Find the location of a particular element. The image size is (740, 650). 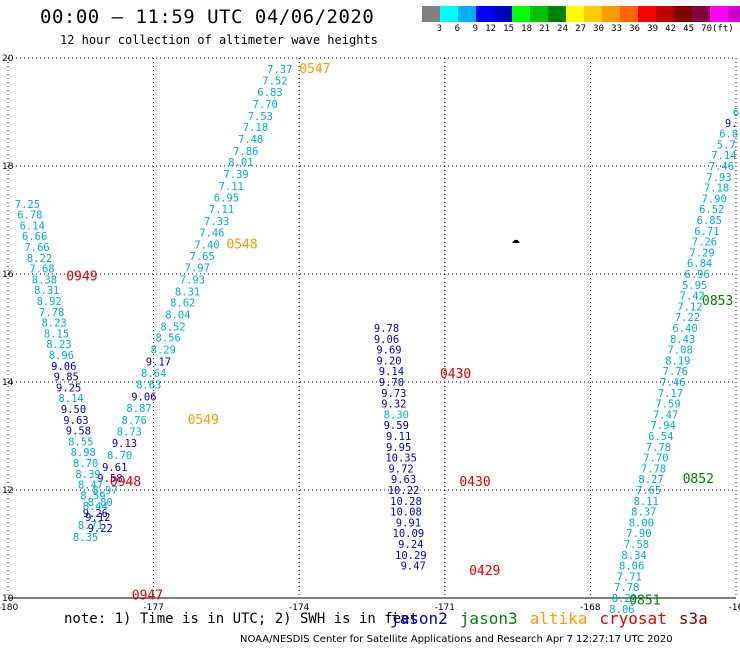

wave-height-value: 8.22 is located at coordinates (39, 259).